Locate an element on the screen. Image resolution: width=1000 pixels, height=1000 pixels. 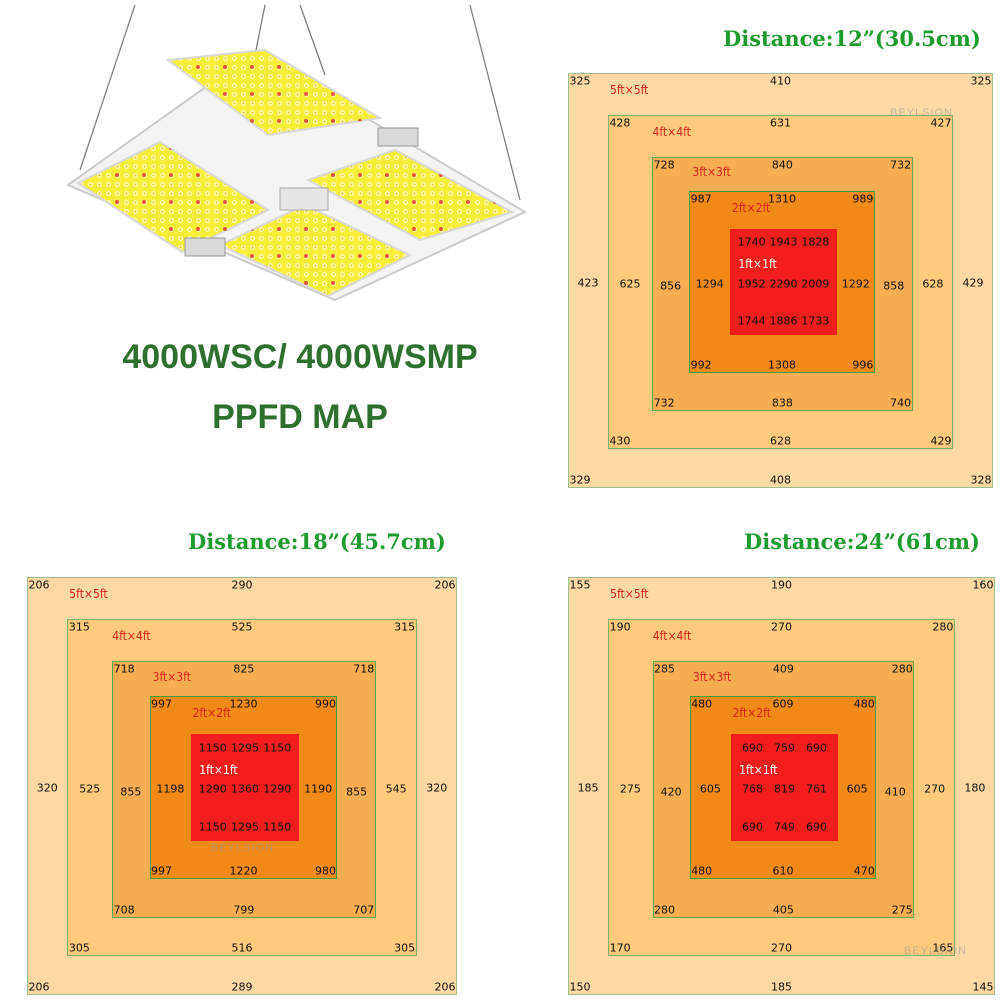
ppfd-value-zone-5ft-tl: 155 is located at coordinates (580, 585).